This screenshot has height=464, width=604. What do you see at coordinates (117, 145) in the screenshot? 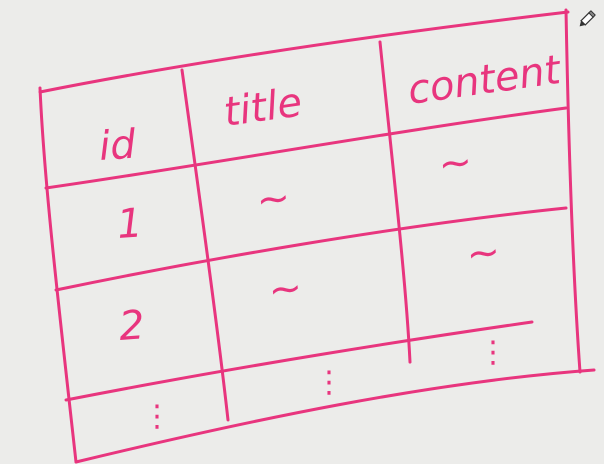
I see `header-cell-id: id` at bounding box center [117, 145].